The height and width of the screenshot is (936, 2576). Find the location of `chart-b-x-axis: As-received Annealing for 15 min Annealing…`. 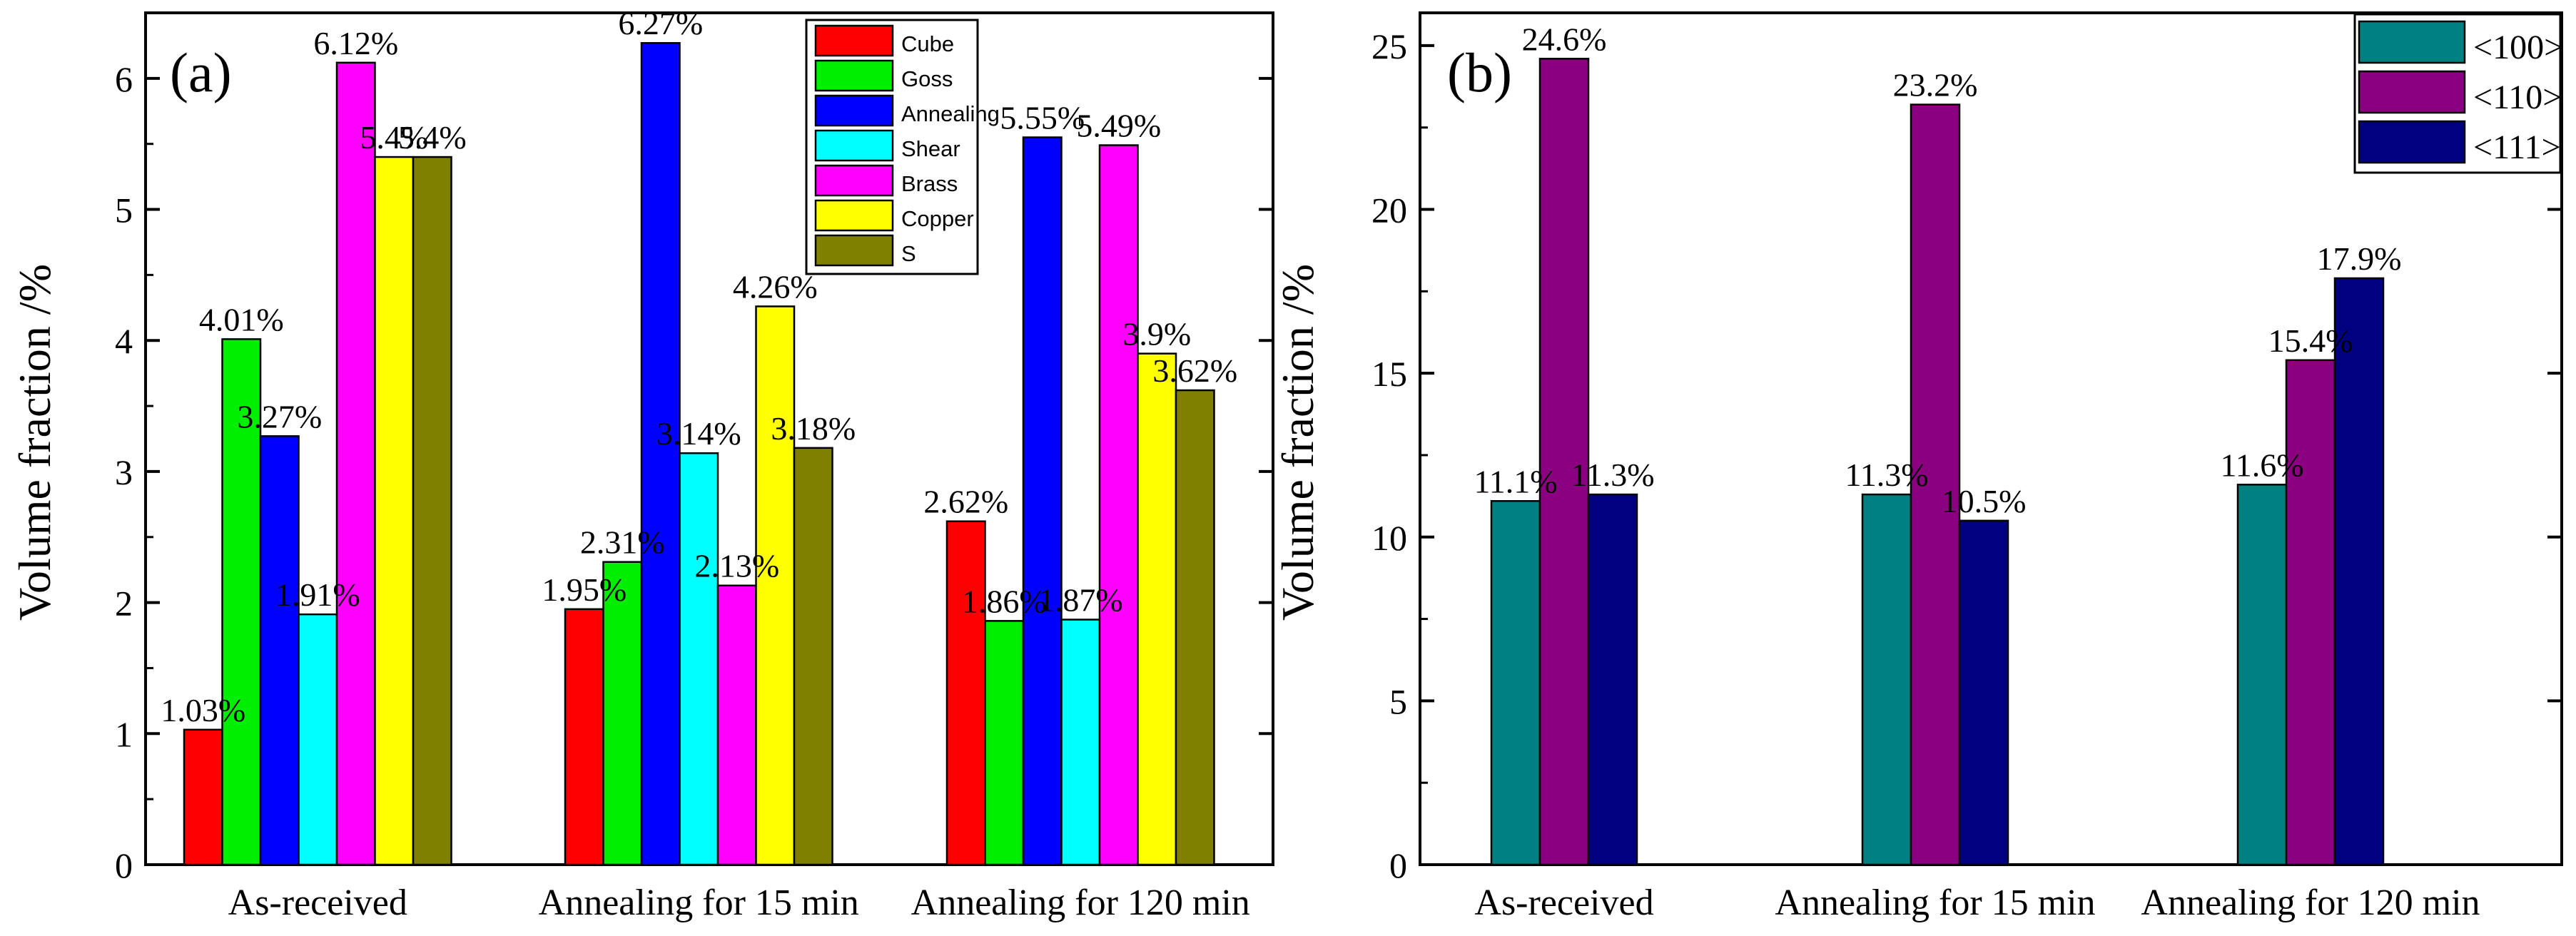

chart-b-x-axis: As-received Annealing for 15 min Annealing… is located at coordinates (1977, 887).